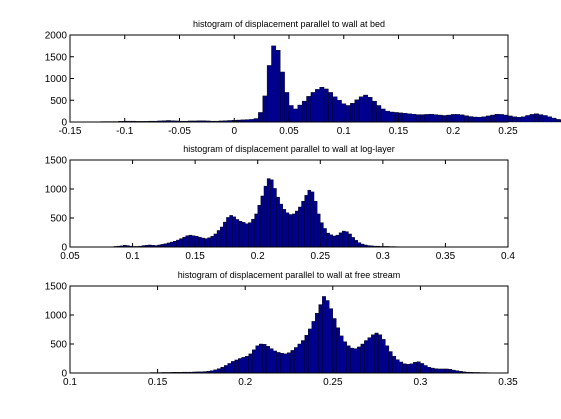 The image size is (561, 419). I want to click on x-tick-label: 0.4, so click(508, 256).